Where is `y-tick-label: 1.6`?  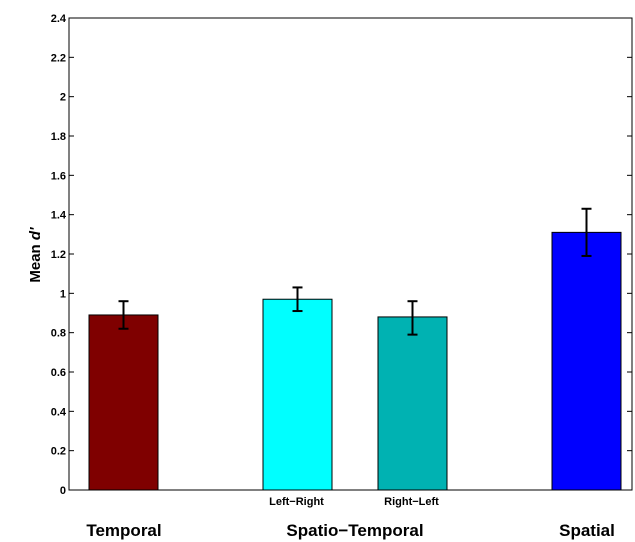 y-tick-label: 1.6 is located at coordinates (58, 176).